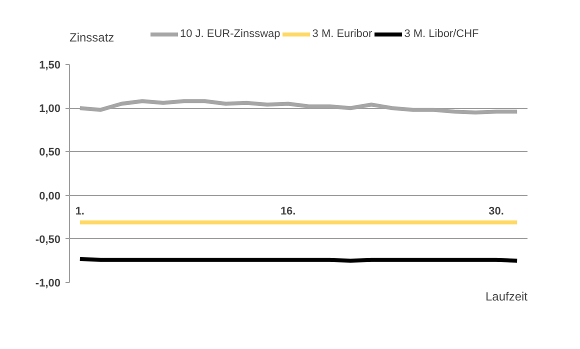 The image size is (580, 349). Describe the element at coordinates (48, 240) in the screenshot. I see `y-tick-label: -0,50` at that location.